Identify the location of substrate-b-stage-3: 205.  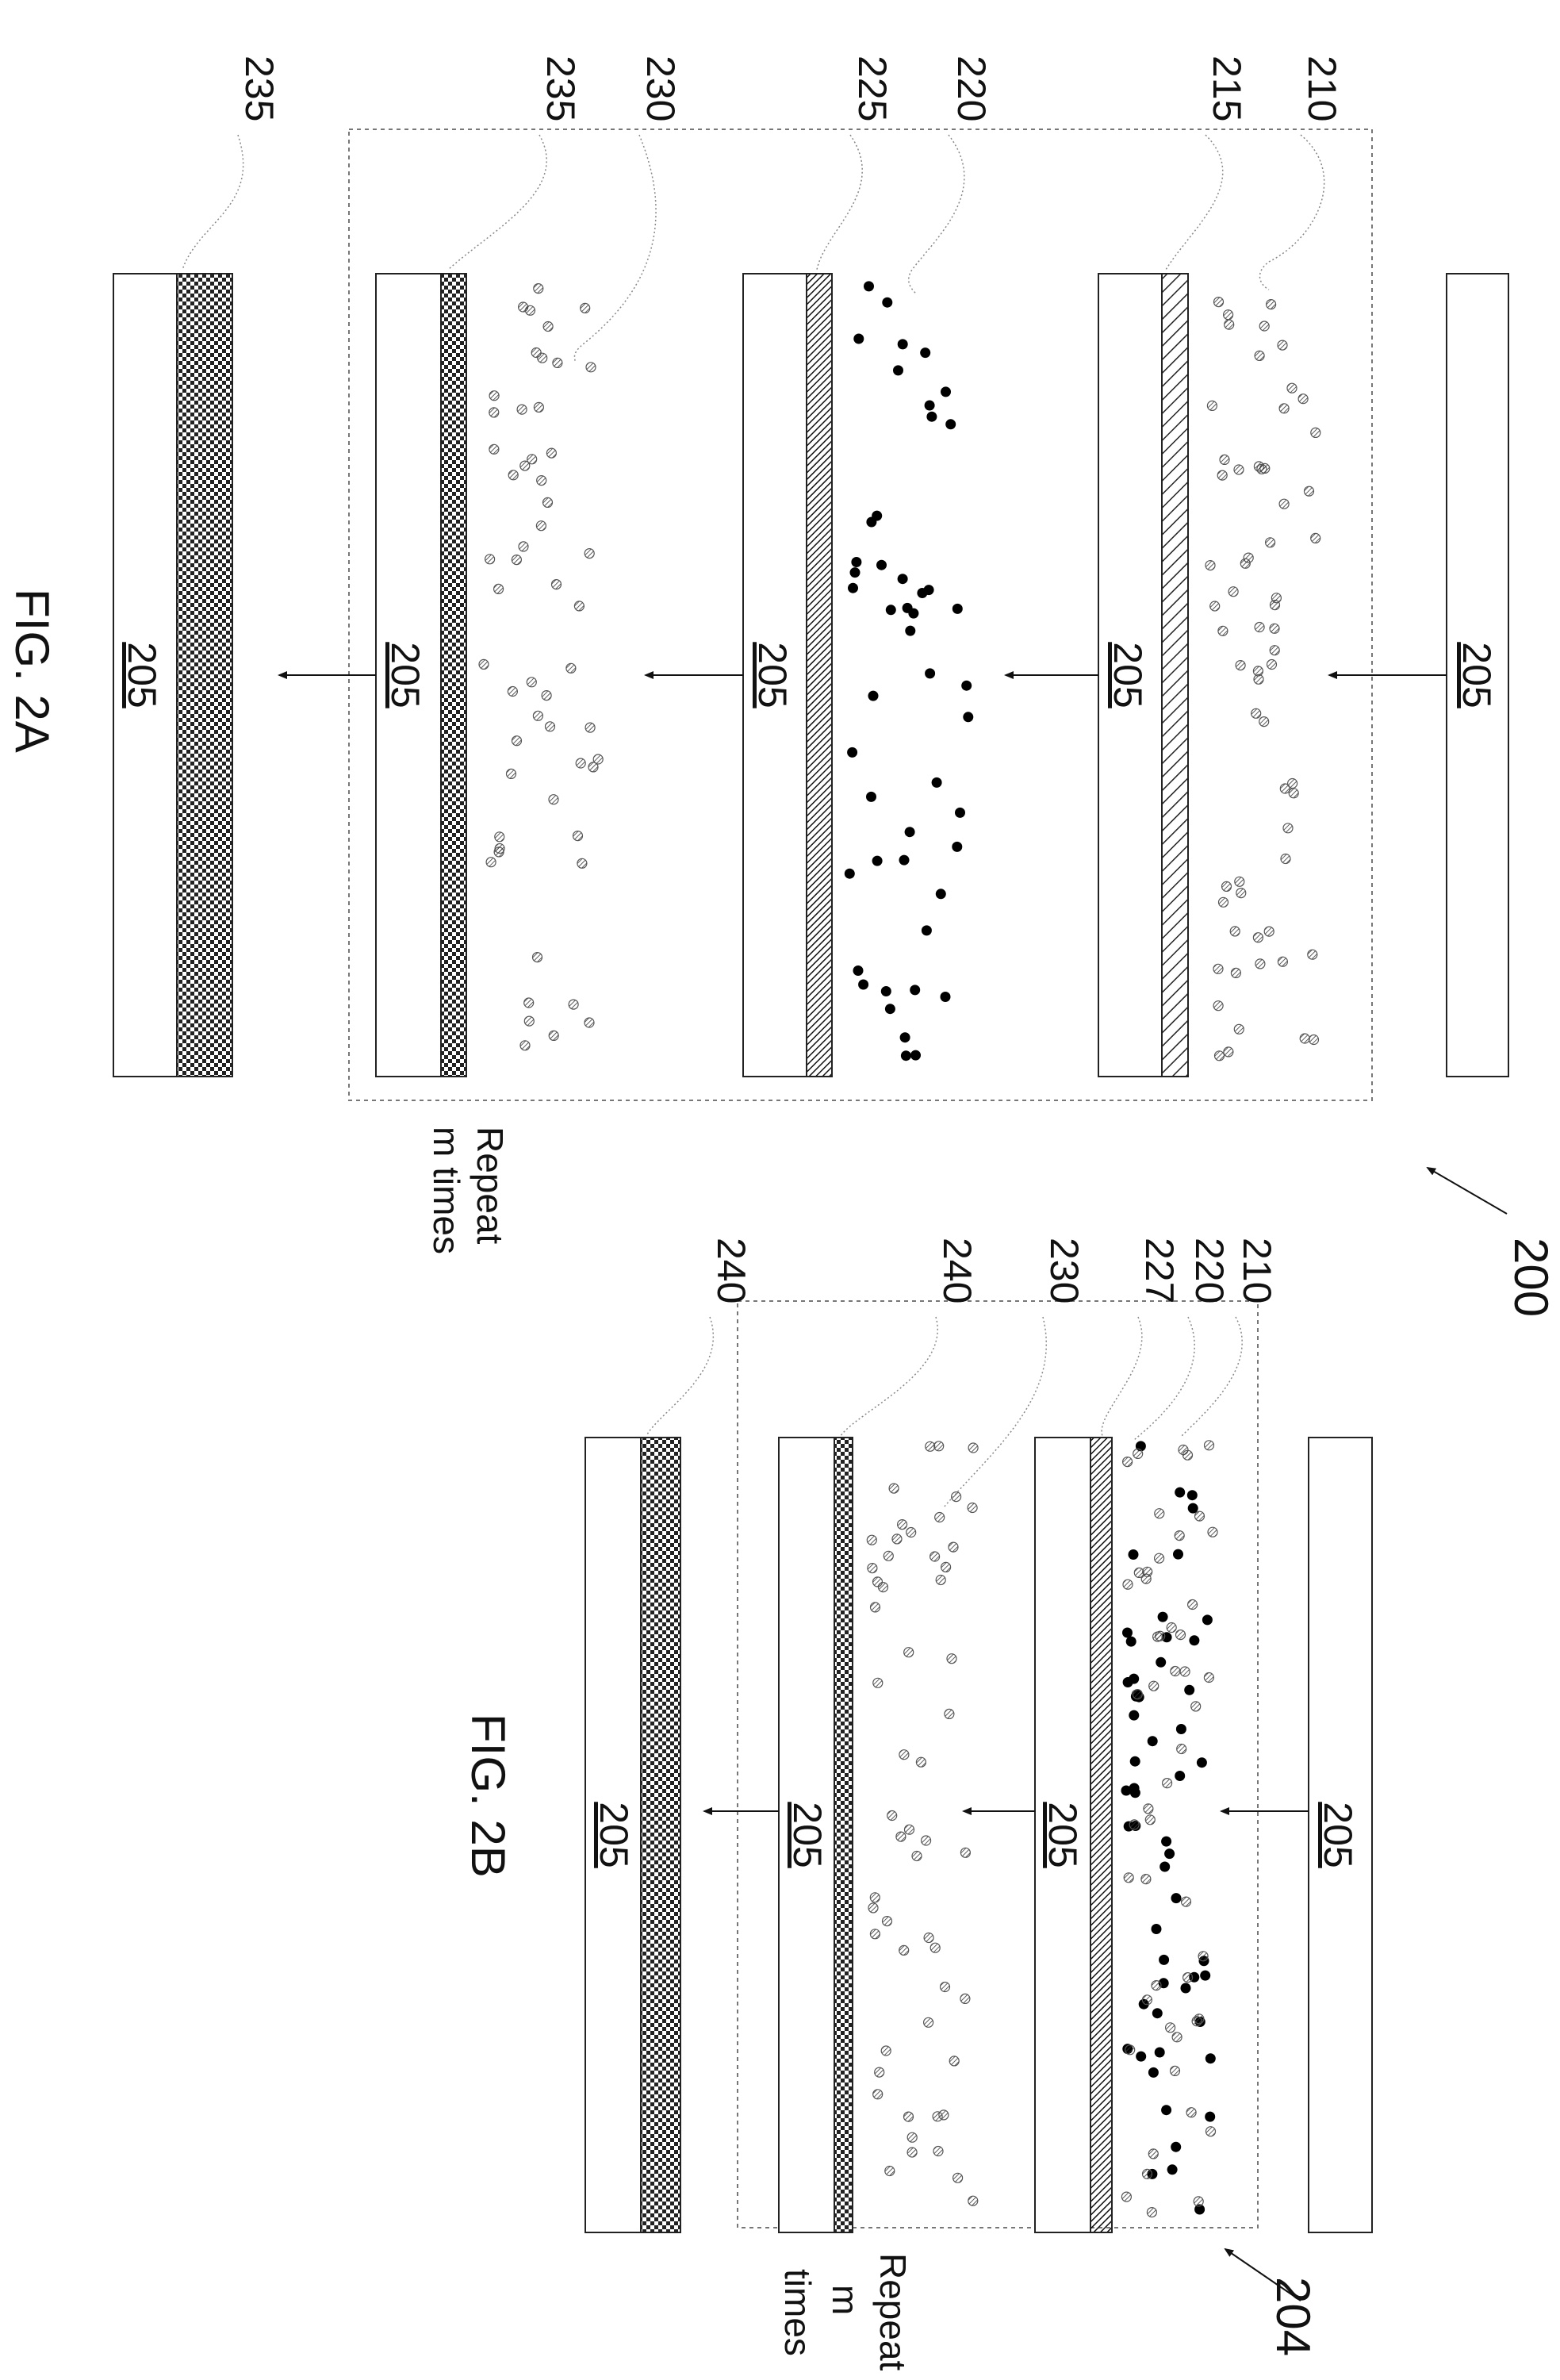
(816, 1835).